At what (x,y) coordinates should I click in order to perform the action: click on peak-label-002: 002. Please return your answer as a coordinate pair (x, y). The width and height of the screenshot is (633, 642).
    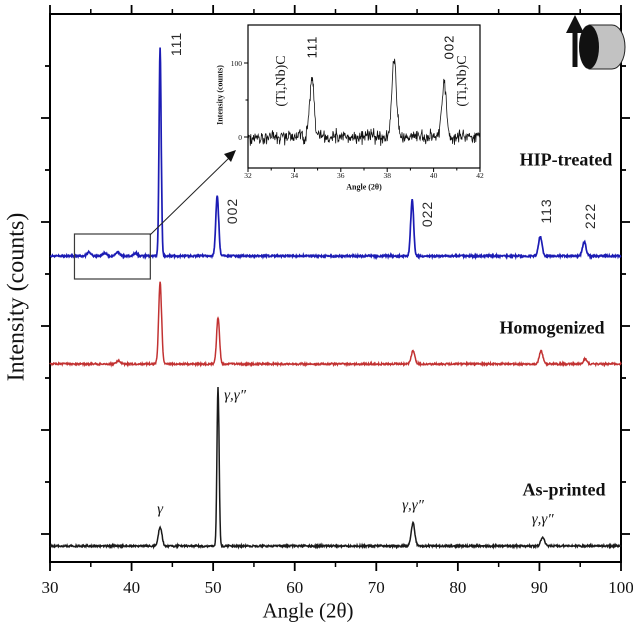
    Looking at the image, I should click on (232, 211).